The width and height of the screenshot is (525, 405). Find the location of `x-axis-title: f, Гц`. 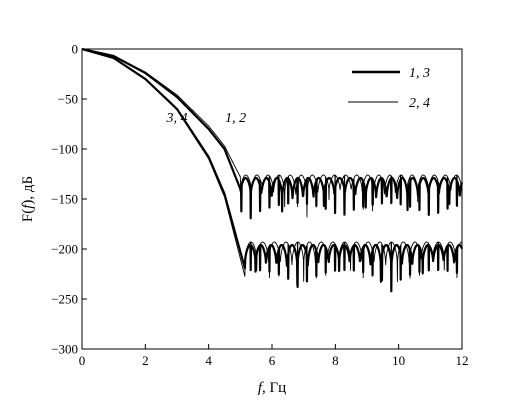

x-axis-title: f, Гц is located at coordinates (272, 388).